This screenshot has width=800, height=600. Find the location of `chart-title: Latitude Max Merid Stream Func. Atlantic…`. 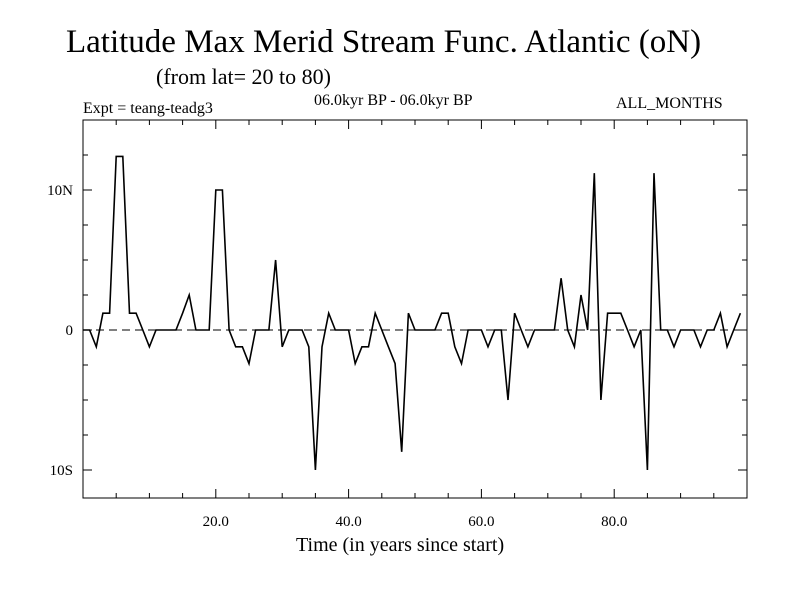

chart-title: Latitude Max Merid Stream Func. Atlantic… is located at coordinates (384, 42).